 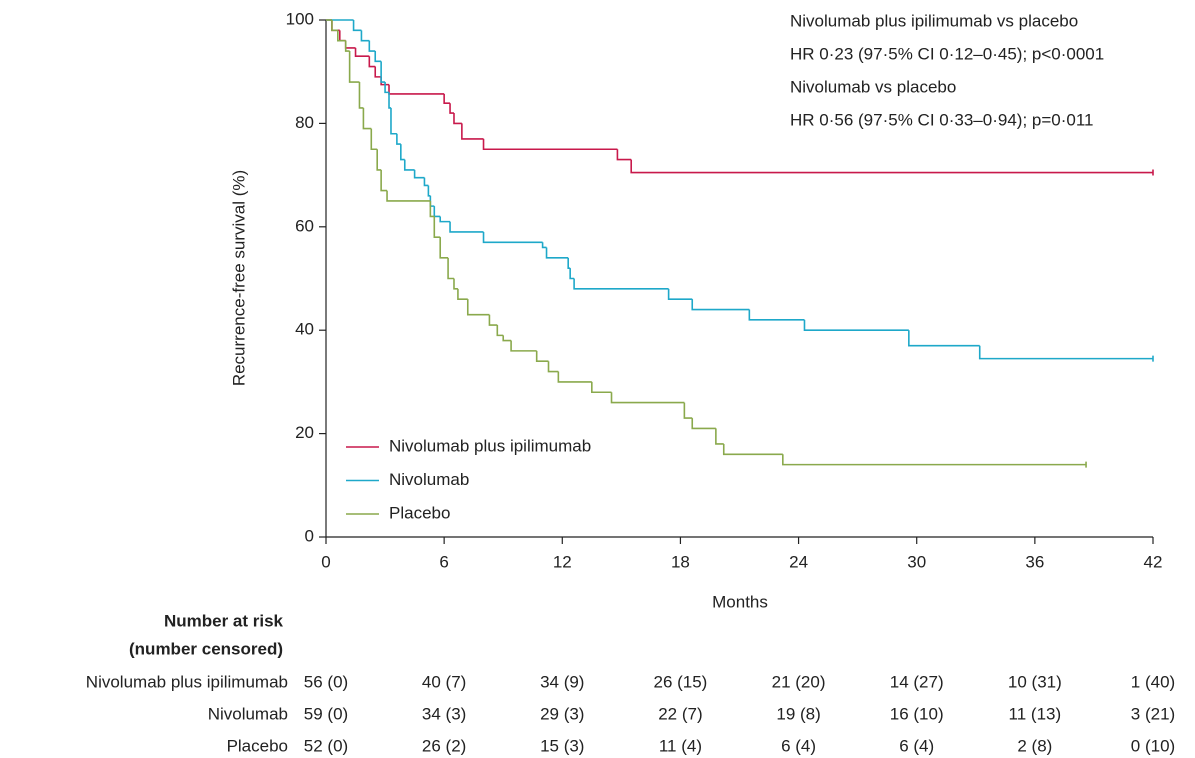 I want to click on risk-cell: 34 (3), so click(x=444, y=713).